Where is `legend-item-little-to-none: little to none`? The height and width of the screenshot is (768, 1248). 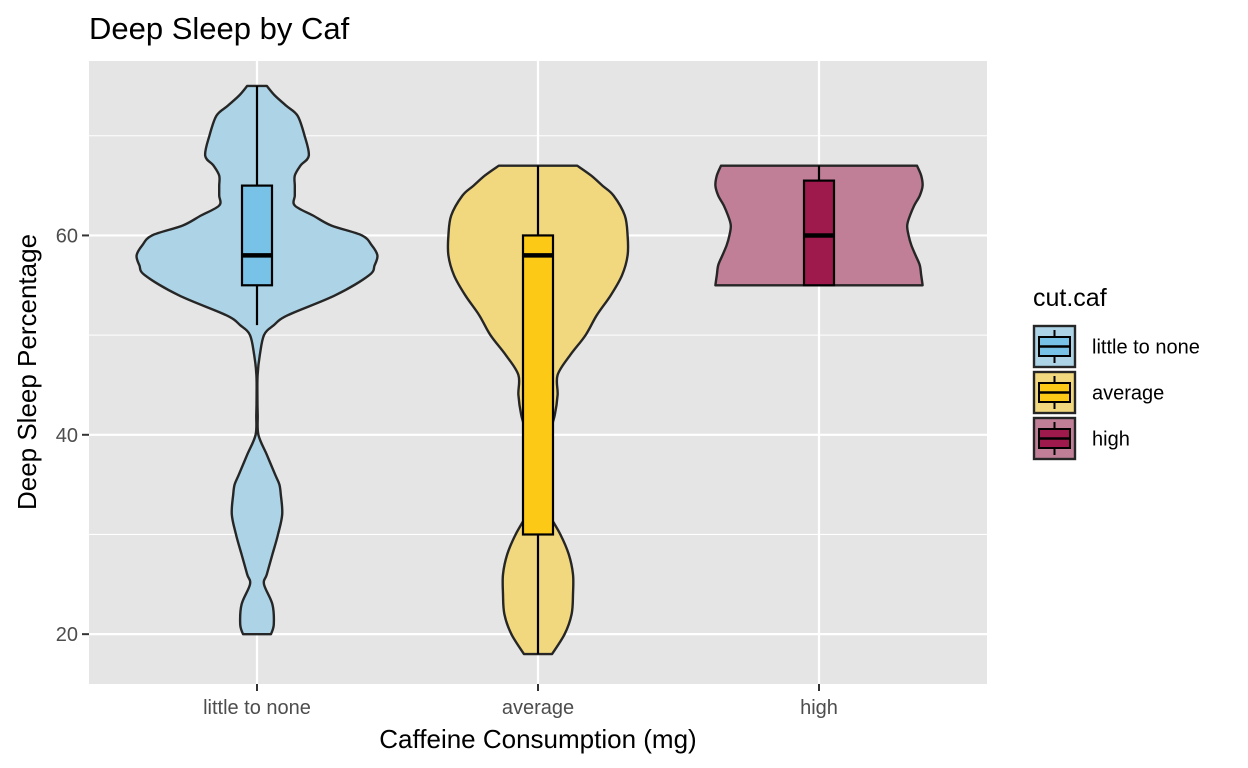 legend-item-little-to-none: little to none is located at coordinates (1116, 346).